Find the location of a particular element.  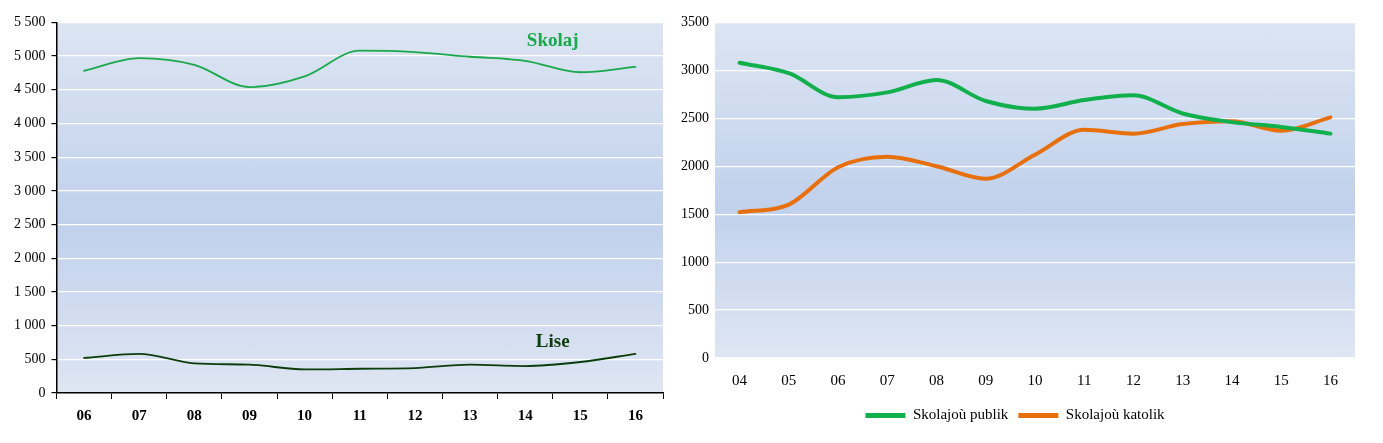

y-tick-label: 1 500 is located at coordinates (30, 291).